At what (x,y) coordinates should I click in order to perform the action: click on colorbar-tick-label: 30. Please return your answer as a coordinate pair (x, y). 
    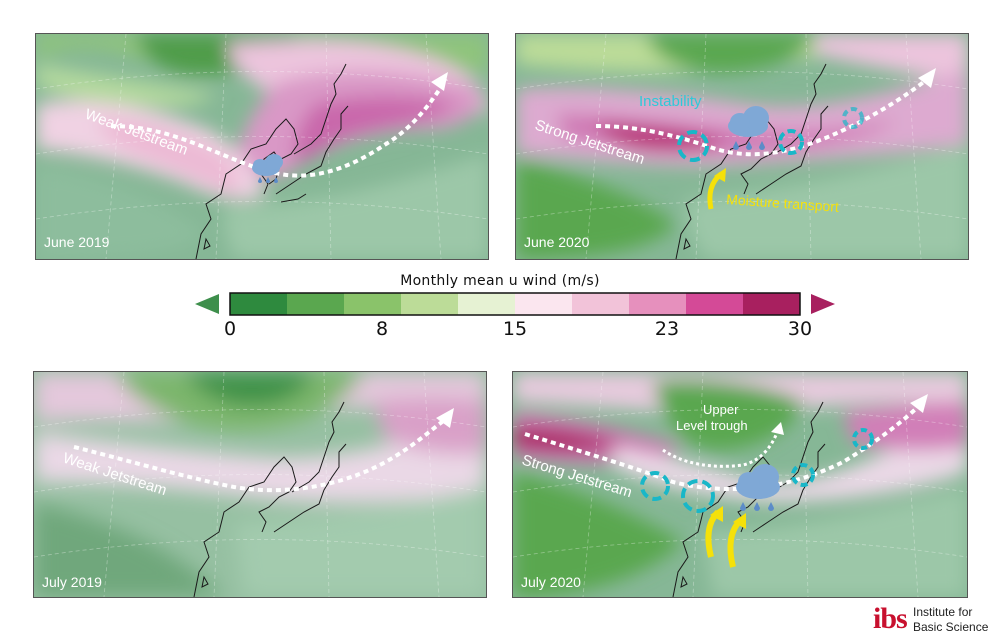
    Looking at the image, I should click on (800, 329).